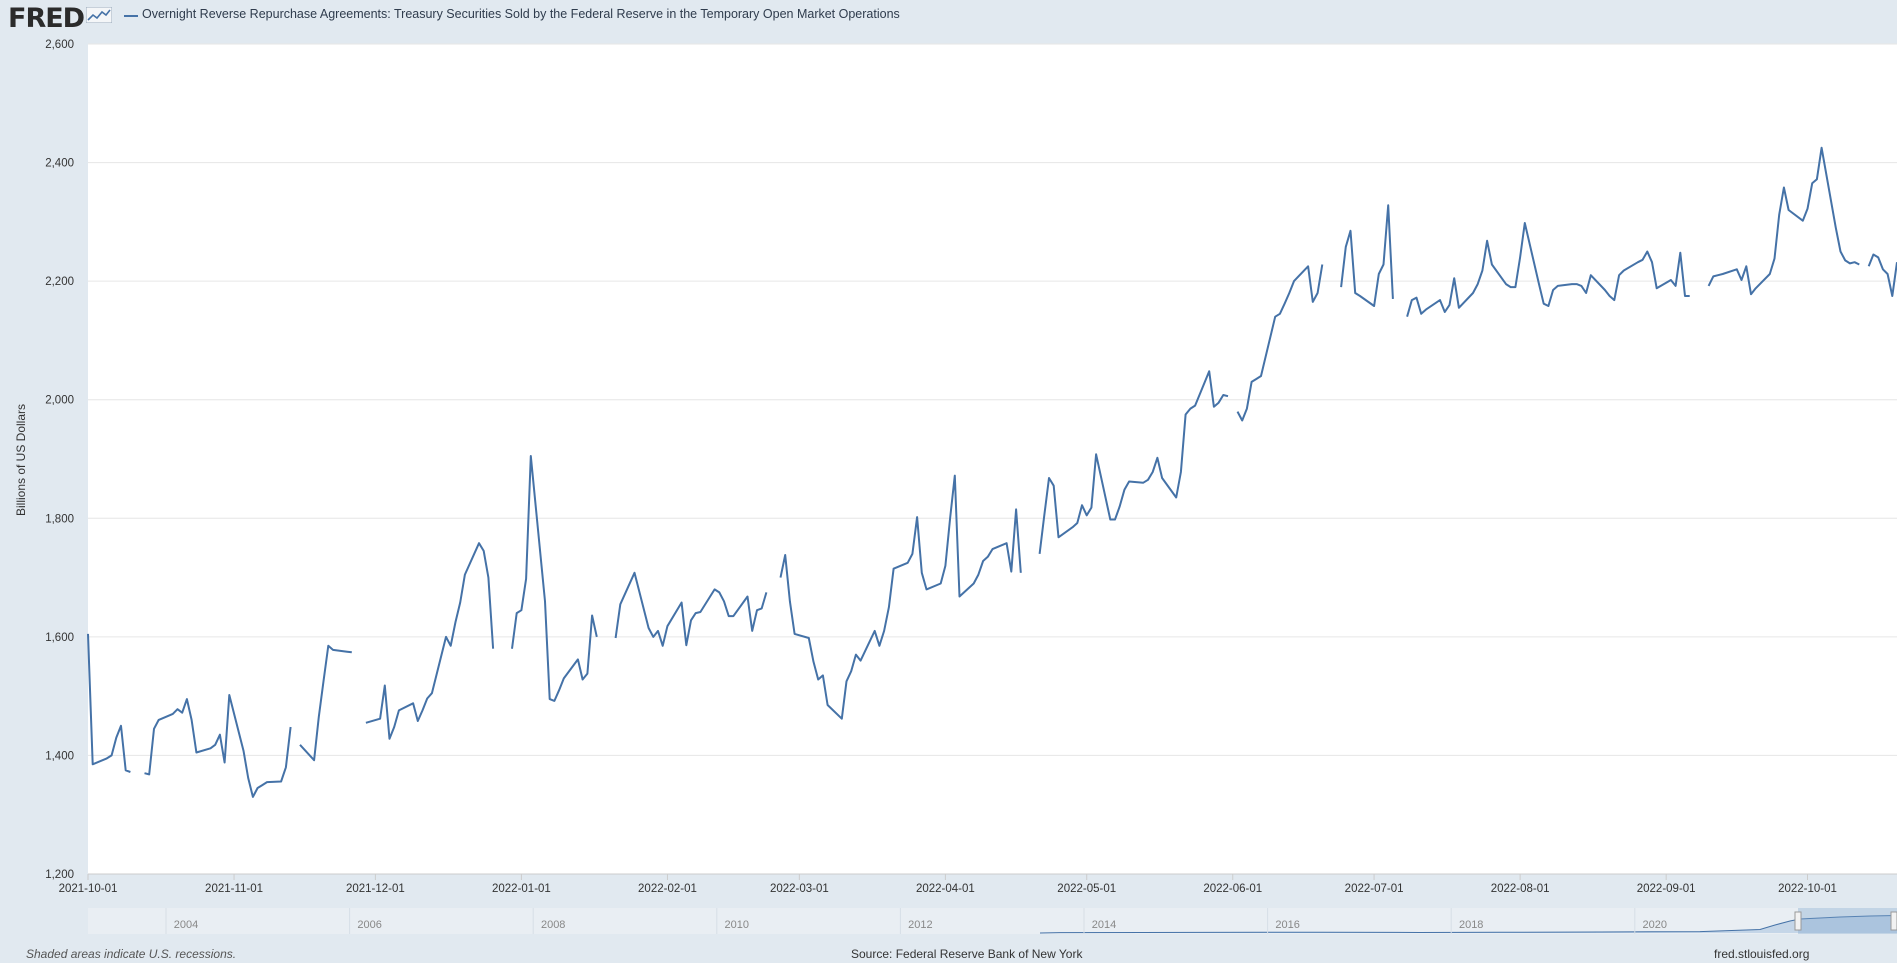 This screenshot has height=963, width=1897. I want to click on y-axis: 1,200 1,400 1,600 1,800 2,000 2,200 2,400 2,600, so click(59, 460).